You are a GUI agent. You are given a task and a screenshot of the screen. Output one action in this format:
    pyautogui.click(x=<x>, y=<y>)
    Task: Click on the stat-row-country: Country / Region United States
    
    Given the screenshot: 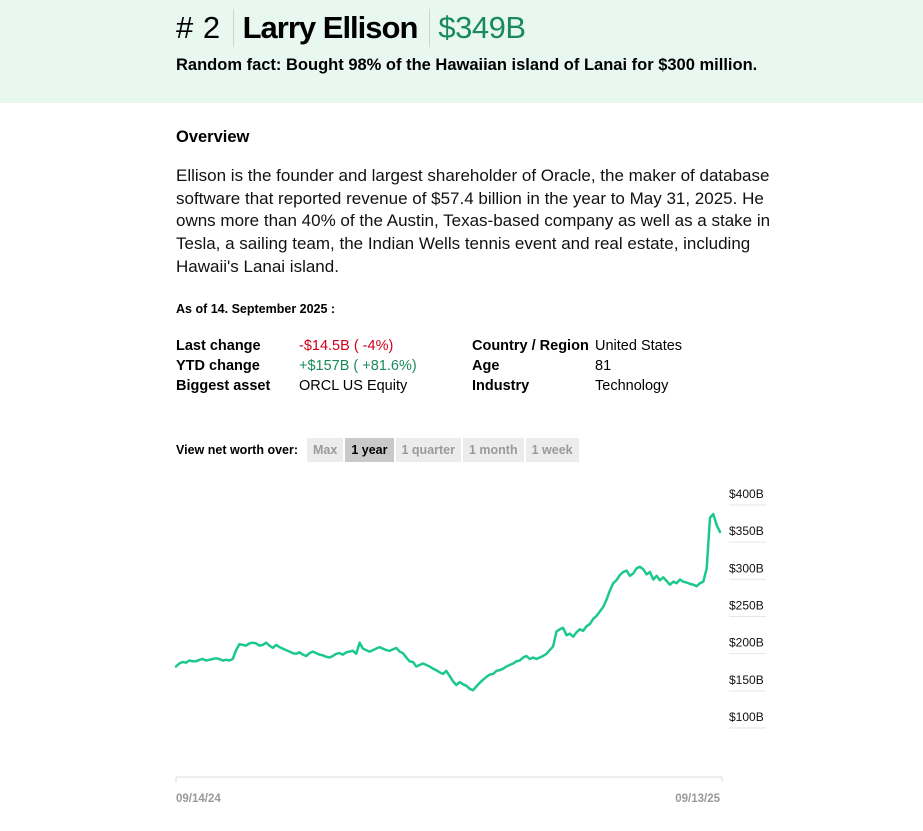 What is the action you would take?
    pyautogui.click(x=577, y=346)
    